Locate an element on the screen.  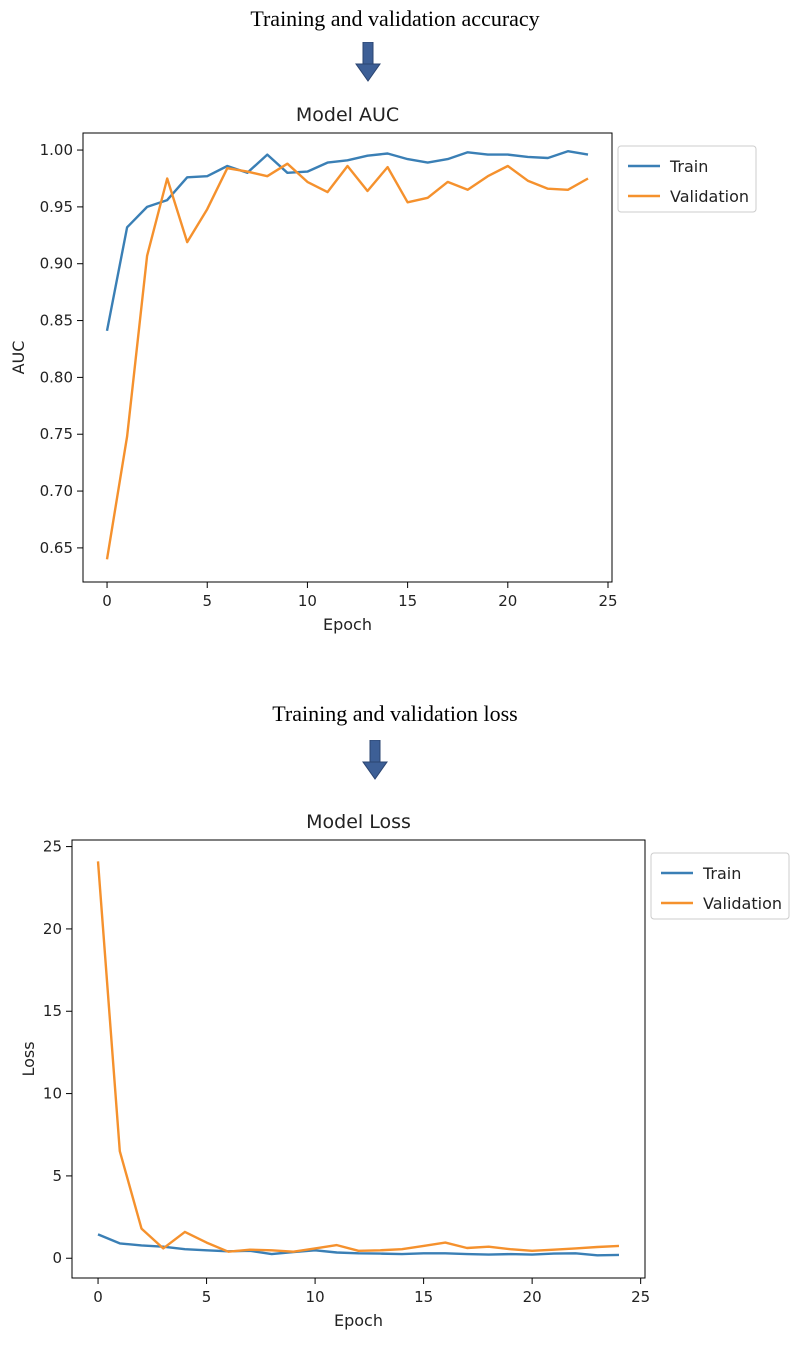
y-axis-label: AUC is located at coordinates (18, 358).